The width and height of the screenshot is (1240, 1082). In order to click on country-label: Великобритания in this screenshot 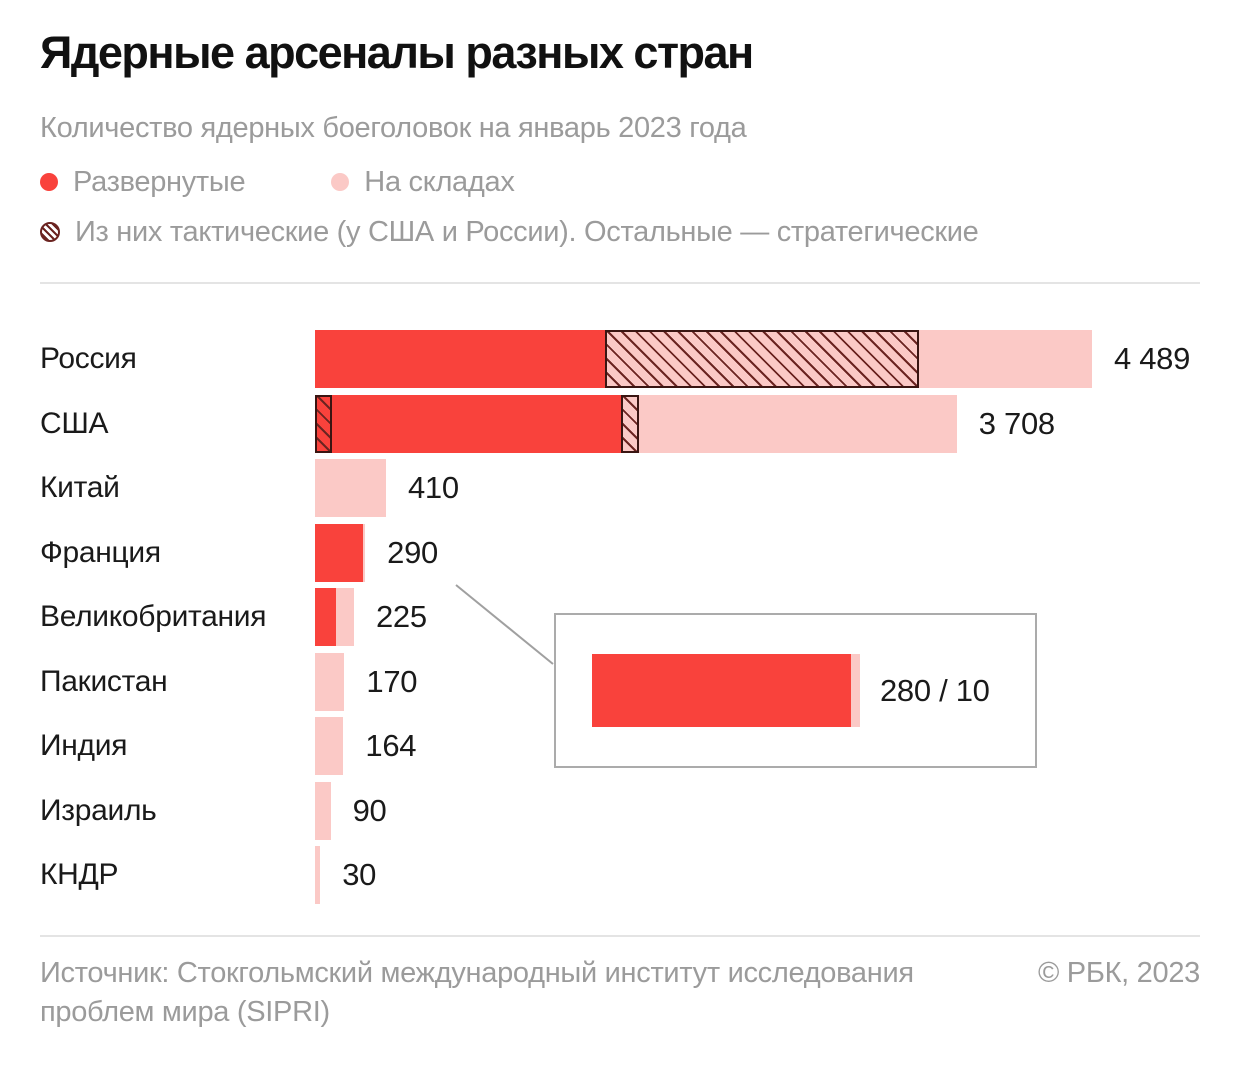, I will do `click(153, 616)`.